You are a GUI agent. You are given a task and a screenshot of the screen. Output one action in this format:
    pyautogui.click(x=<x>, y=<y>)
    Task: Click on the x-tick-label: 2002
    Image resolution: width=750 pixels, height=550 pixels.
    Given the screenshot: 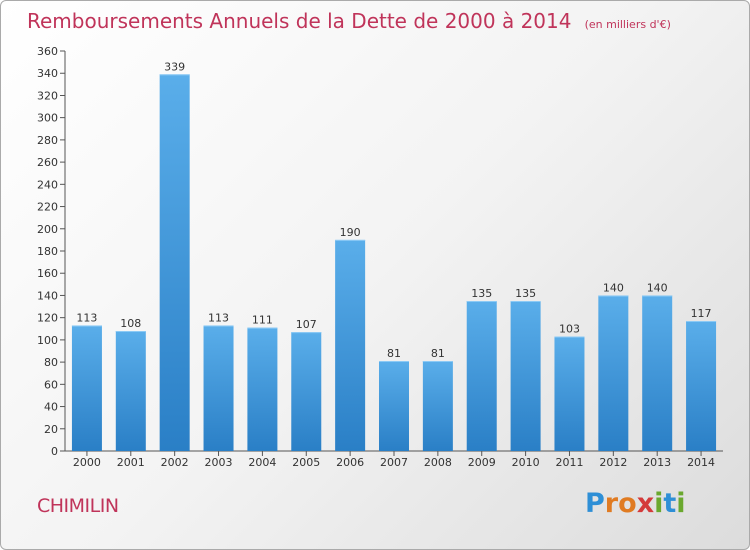 What is the action you would take?
    pyautogui.click(x=175, y=462)
    